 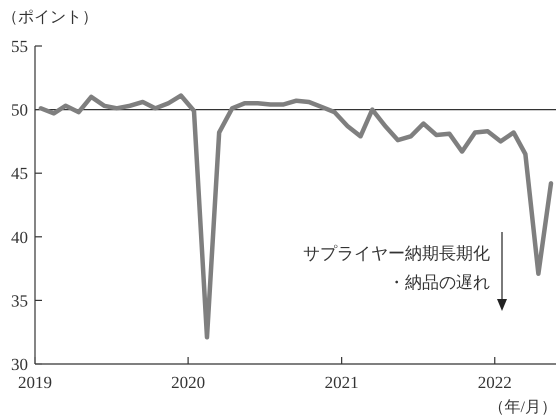 What do you see at coordinates (19, 46) in the screenshot?
I see `y-tick-label: 55` at bounding box center [19, 46].